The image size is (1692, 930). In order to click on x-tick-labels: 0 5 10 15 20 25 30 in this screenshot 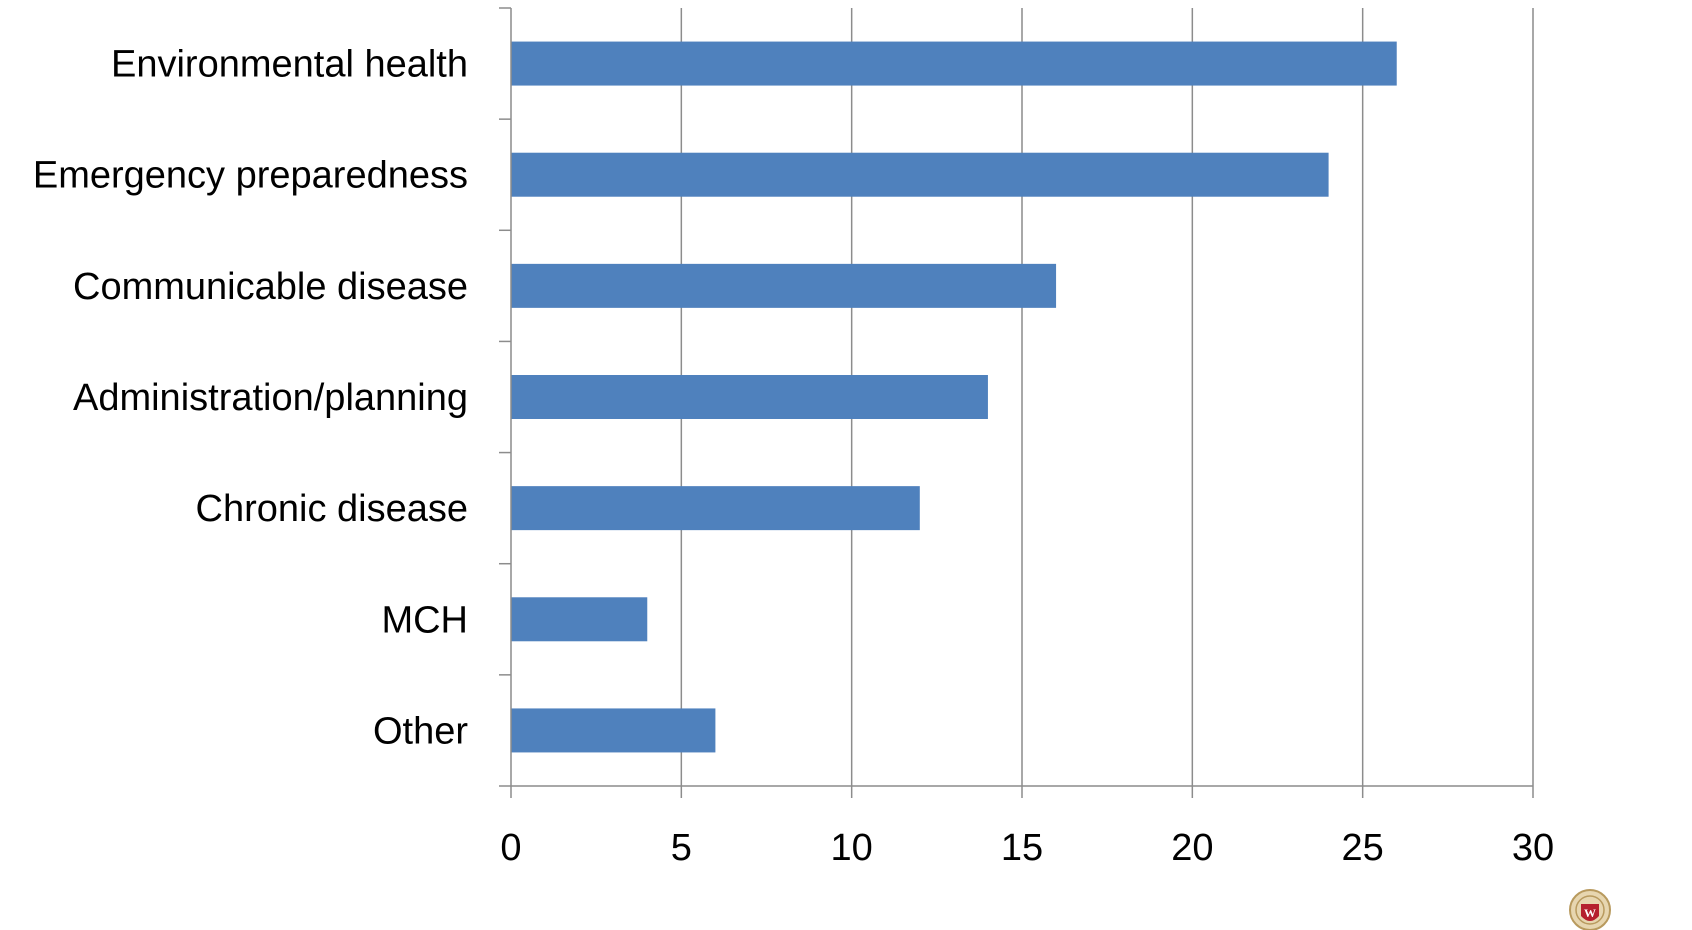, I will do `click(1027, 848)`.